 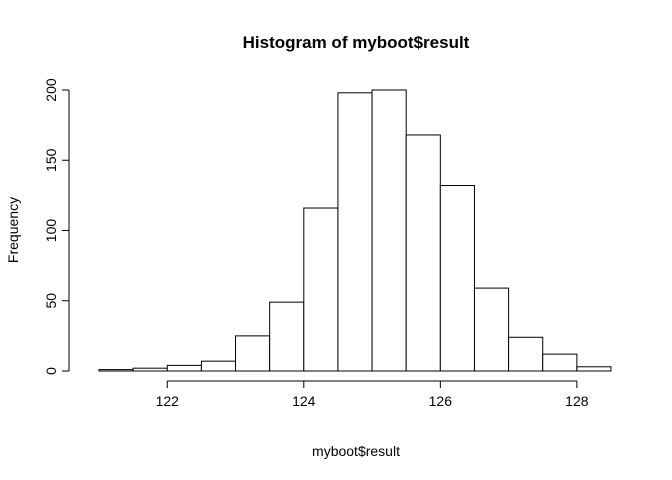 What do you see at coordinates (304, 401) in the screenshot?
I see `x-tick-label: 124` at bounding box center [304, 401].